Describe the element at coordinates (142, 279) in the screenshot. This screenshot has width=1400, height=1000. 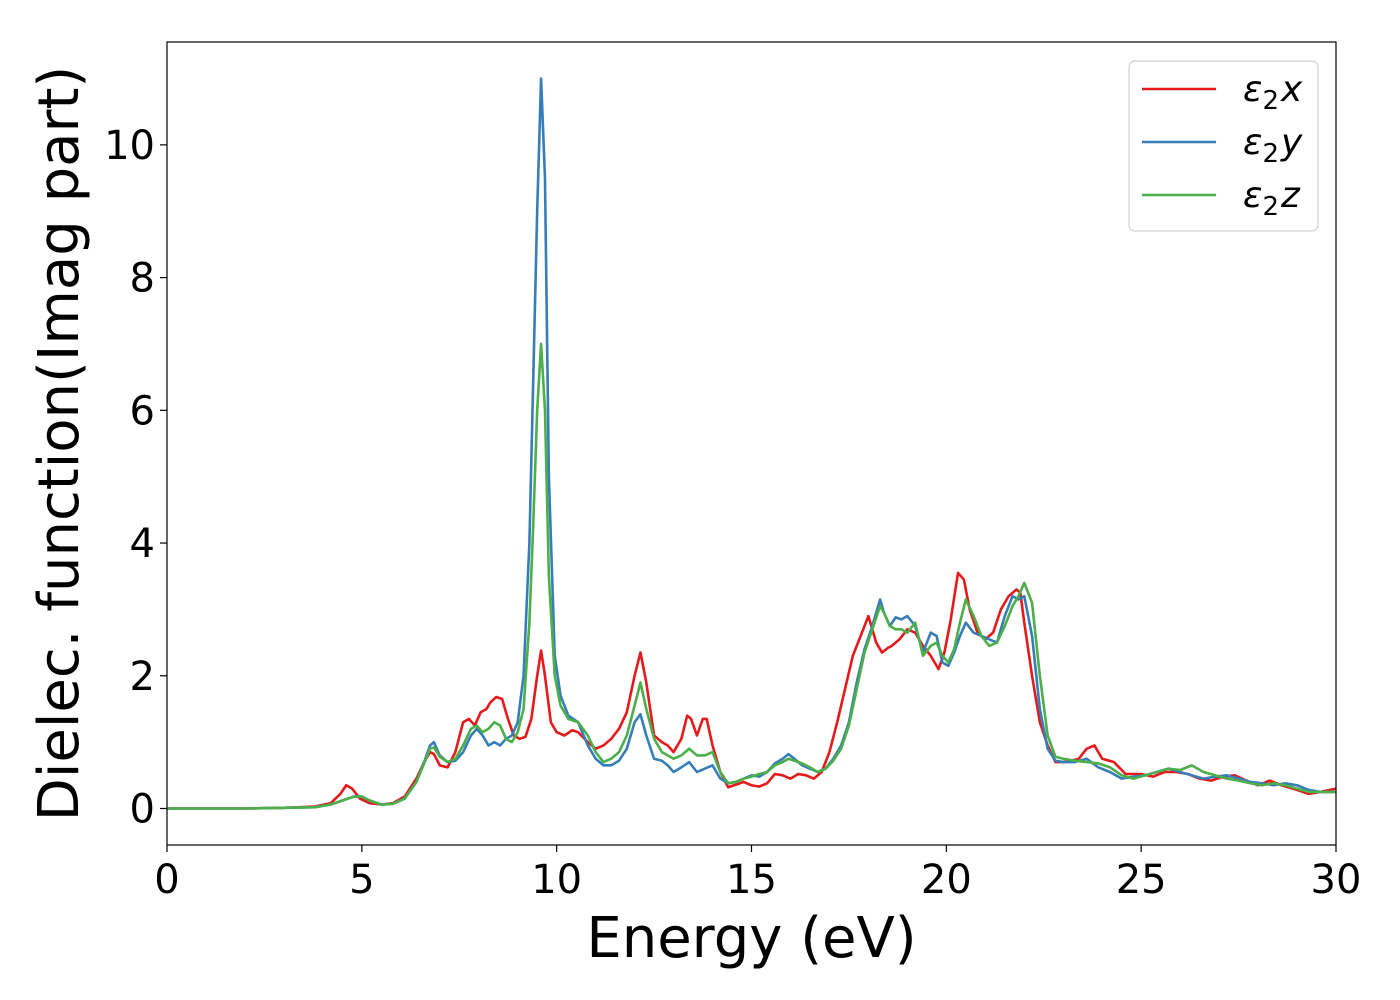
I see `y-tick-label: 8` at that location.